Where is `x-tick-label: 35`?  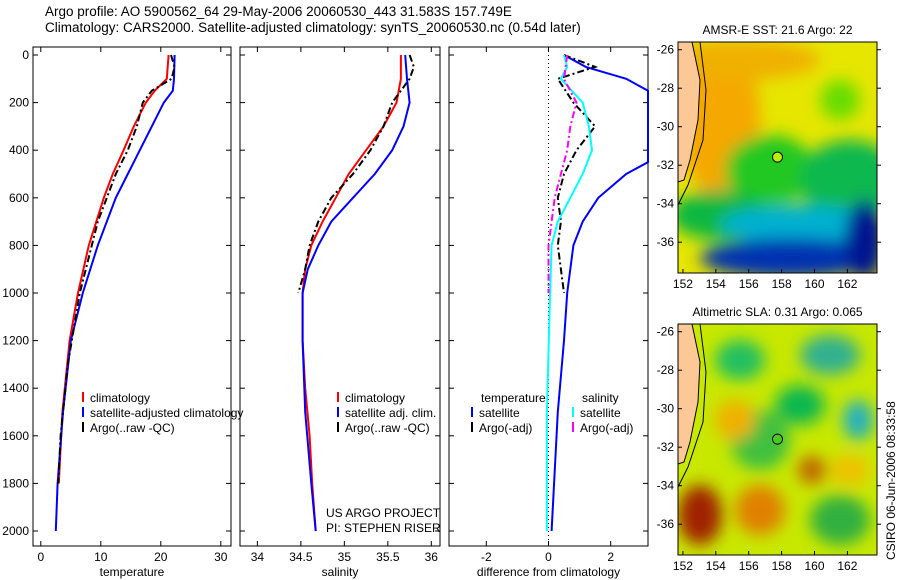 x-tick-label: 35 is located at coordinates (345, 557).